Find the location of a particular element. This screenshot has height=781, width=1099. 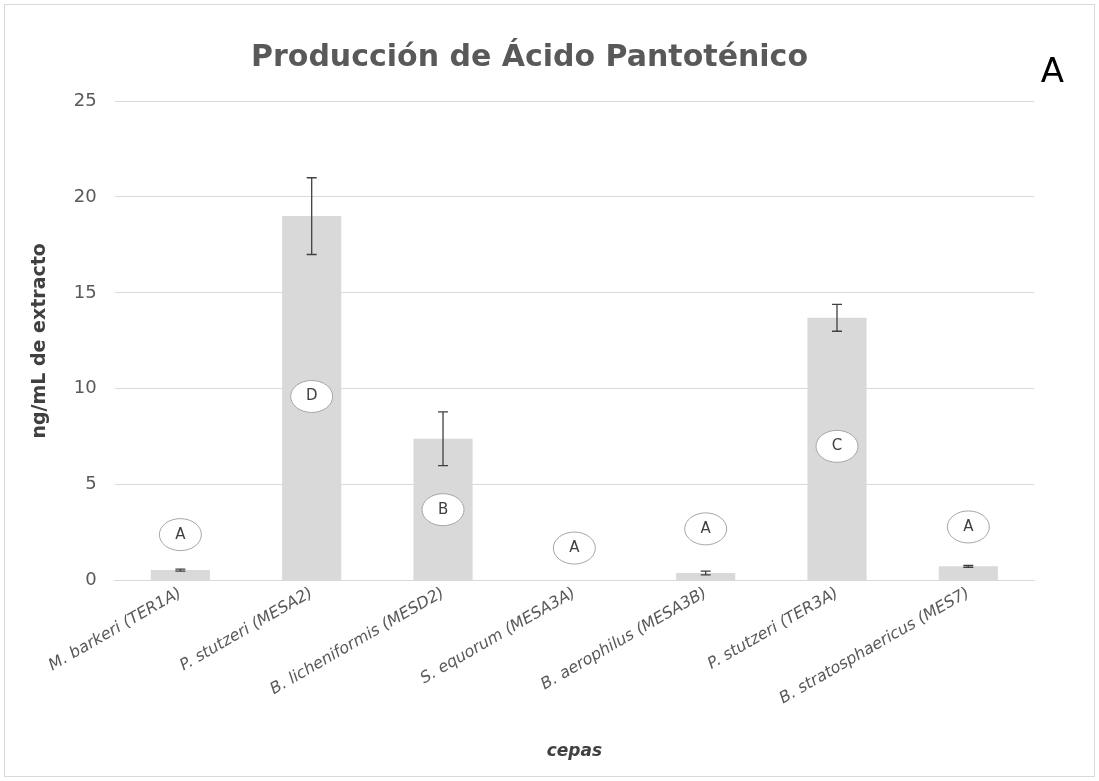

x-axis-title: cepas is located at coordinates (574, 750).